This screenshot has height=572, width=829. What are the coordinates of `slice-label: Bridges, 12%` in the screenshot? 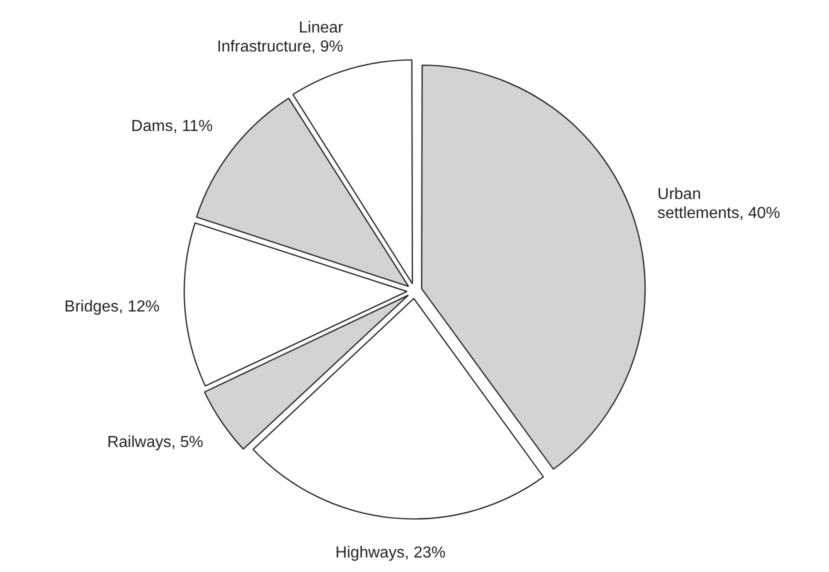 It's located at (112, 307).